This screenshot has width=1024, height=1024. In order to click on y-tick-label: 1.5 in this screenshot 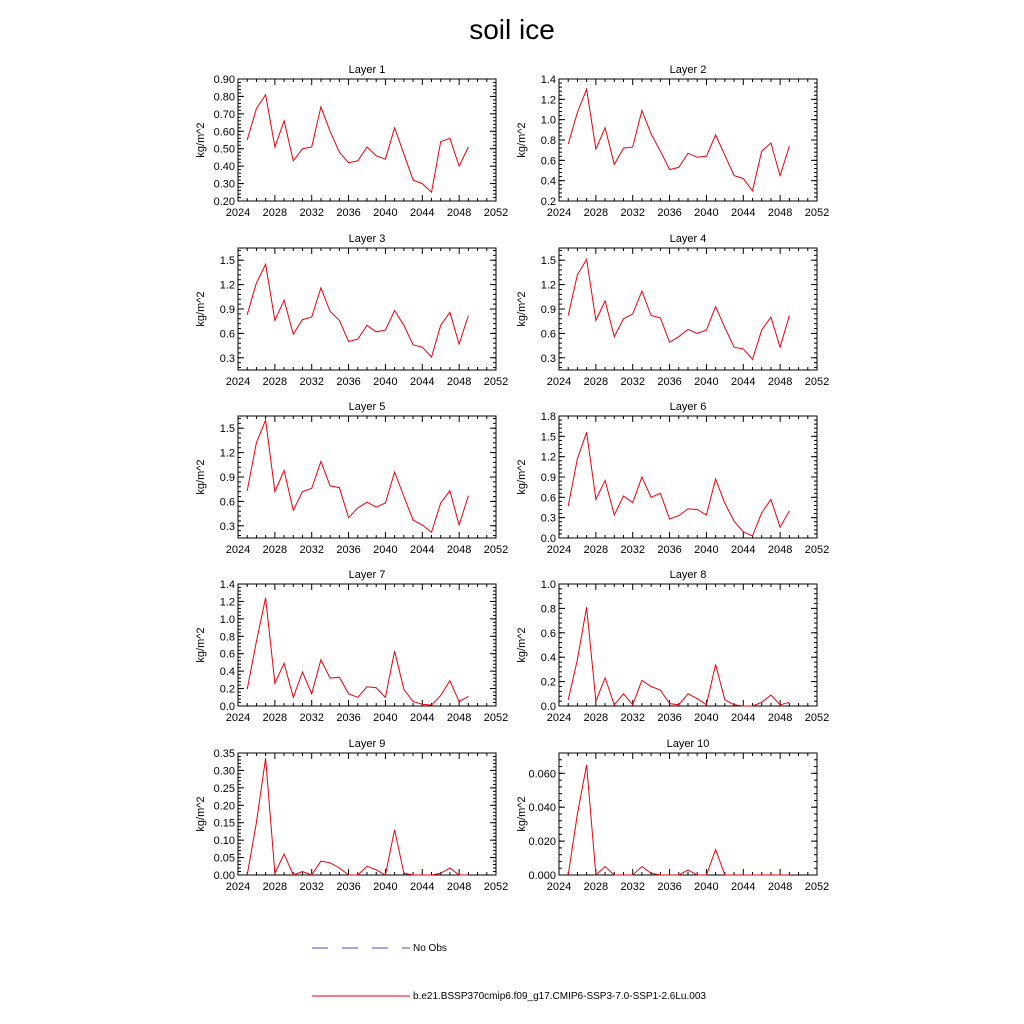, I will do `click(548, 437)`.